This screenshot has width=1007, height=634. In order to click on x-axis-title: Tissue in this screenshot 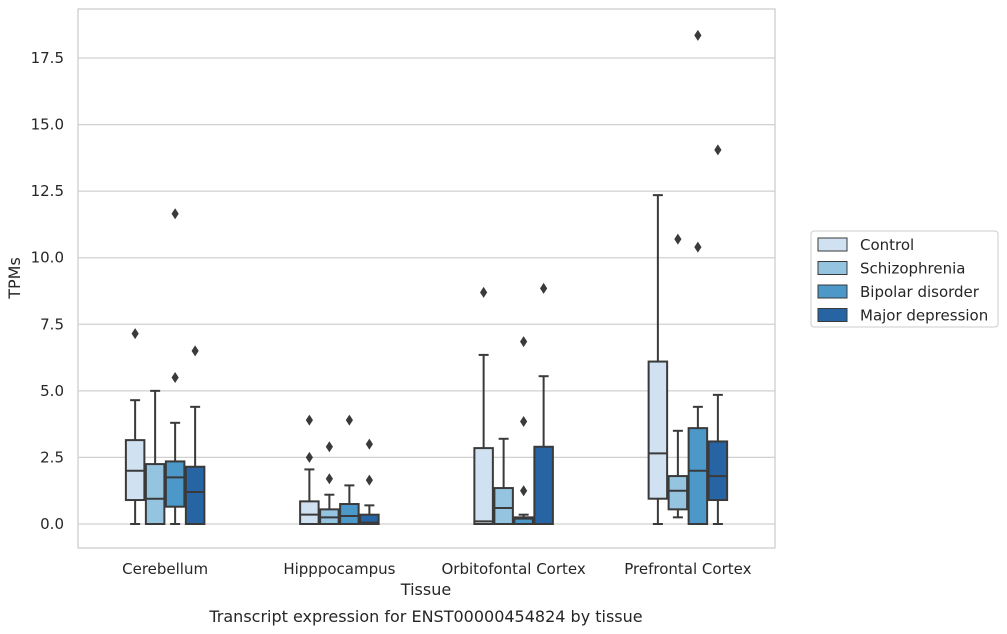, I will do `click(425, 589)`.